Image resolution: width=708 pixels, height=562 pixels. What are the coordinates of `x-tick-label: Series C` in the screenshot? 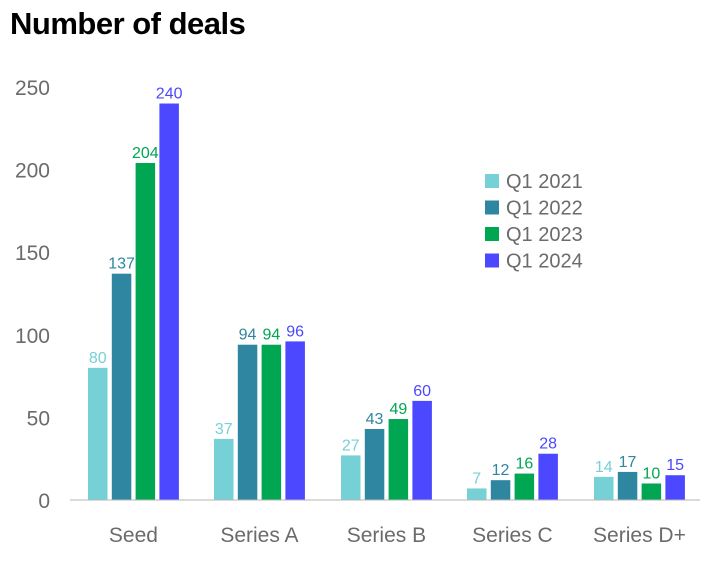 It's located at (512, 535).